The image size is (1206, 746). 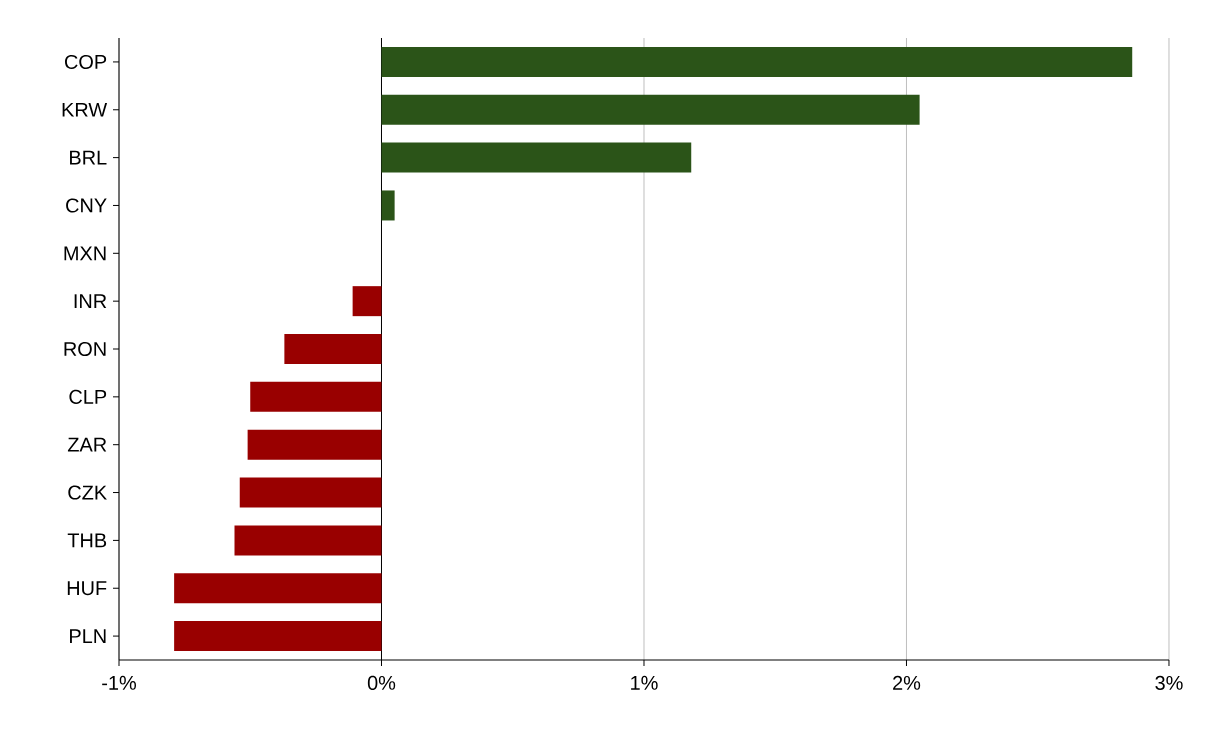 What do you see at coordinates (85, 253) in the screenshot?
I see `y-tick-label: MXN` at bounding box center [85, 253].